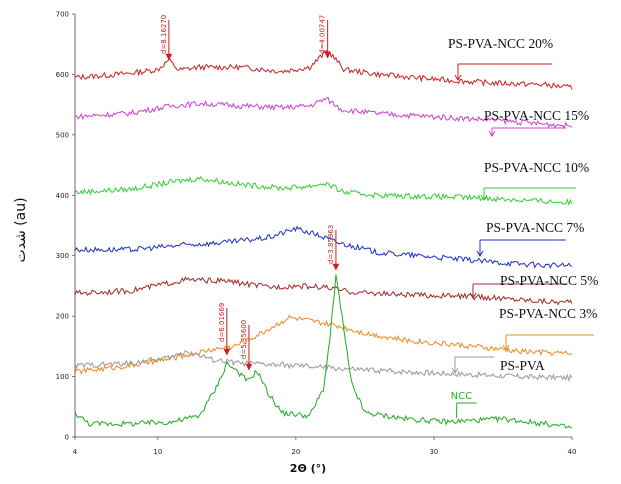 The height and width of the screenshot is (484, 621). Describe the element at coordinates (62, 135) in the screenshot. I see `y-tick-label: 500` at that location.